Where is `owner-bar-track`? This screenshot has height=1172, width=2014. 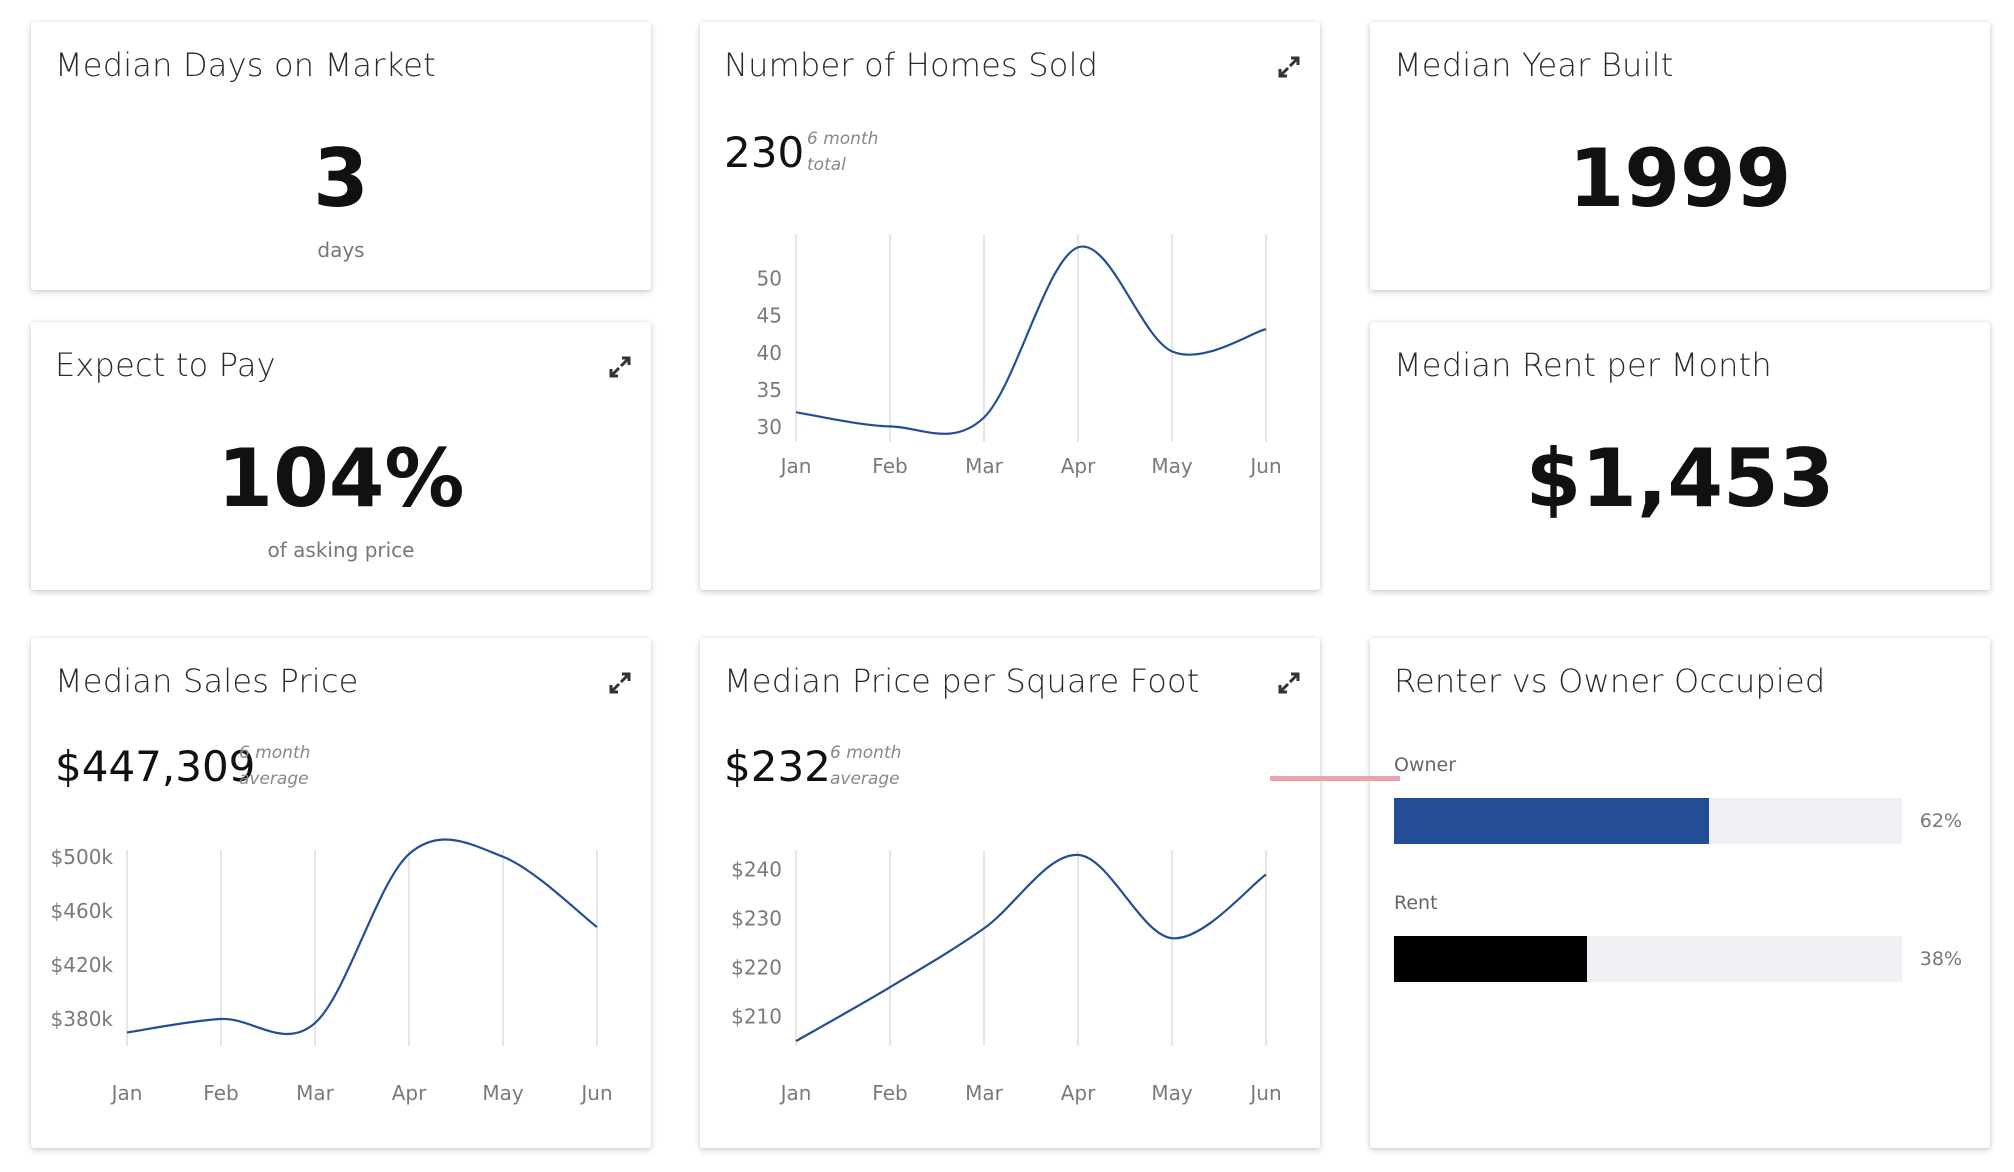 owner-bar-track is located at coordinates (1648, 821).